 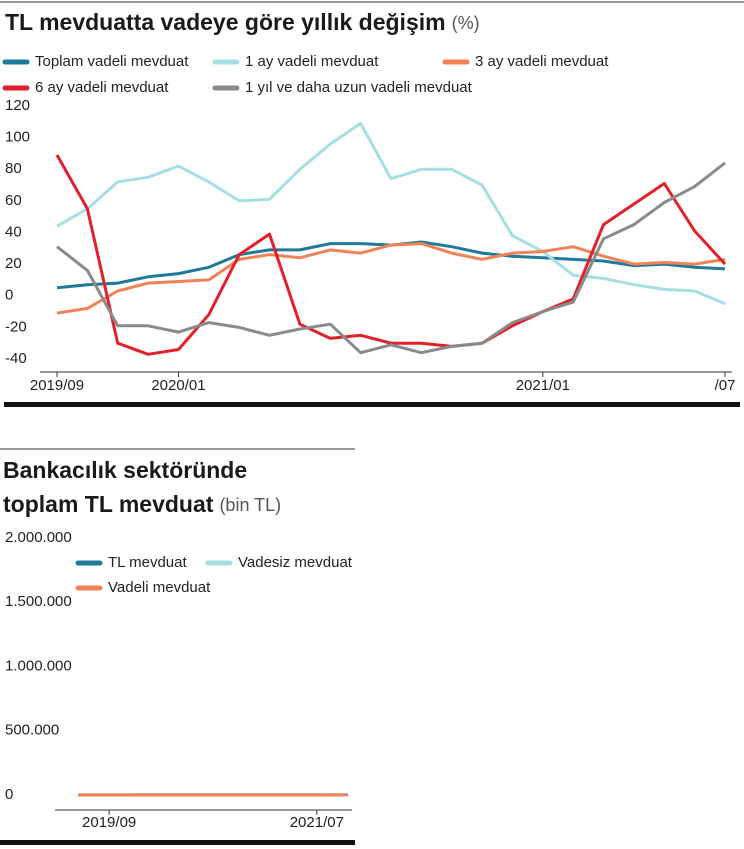 I want to click on y-tick-label: -20, so click(x=16, y=326).